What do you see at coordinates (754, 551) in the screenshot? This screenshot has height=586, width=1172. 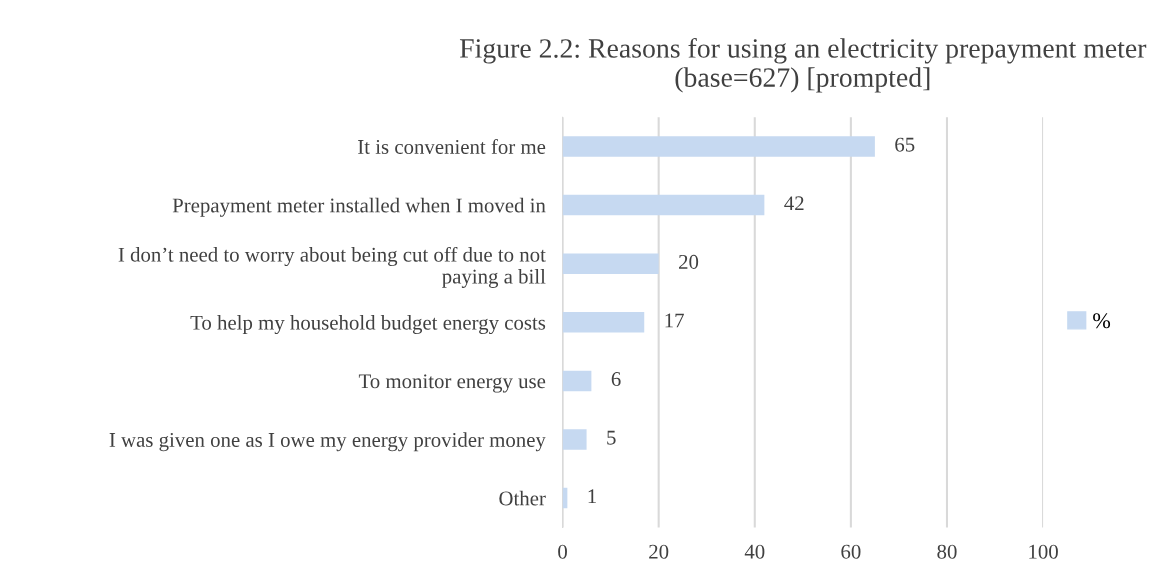 I see `x-tick-label: 40` at bounding box center [754, 551].